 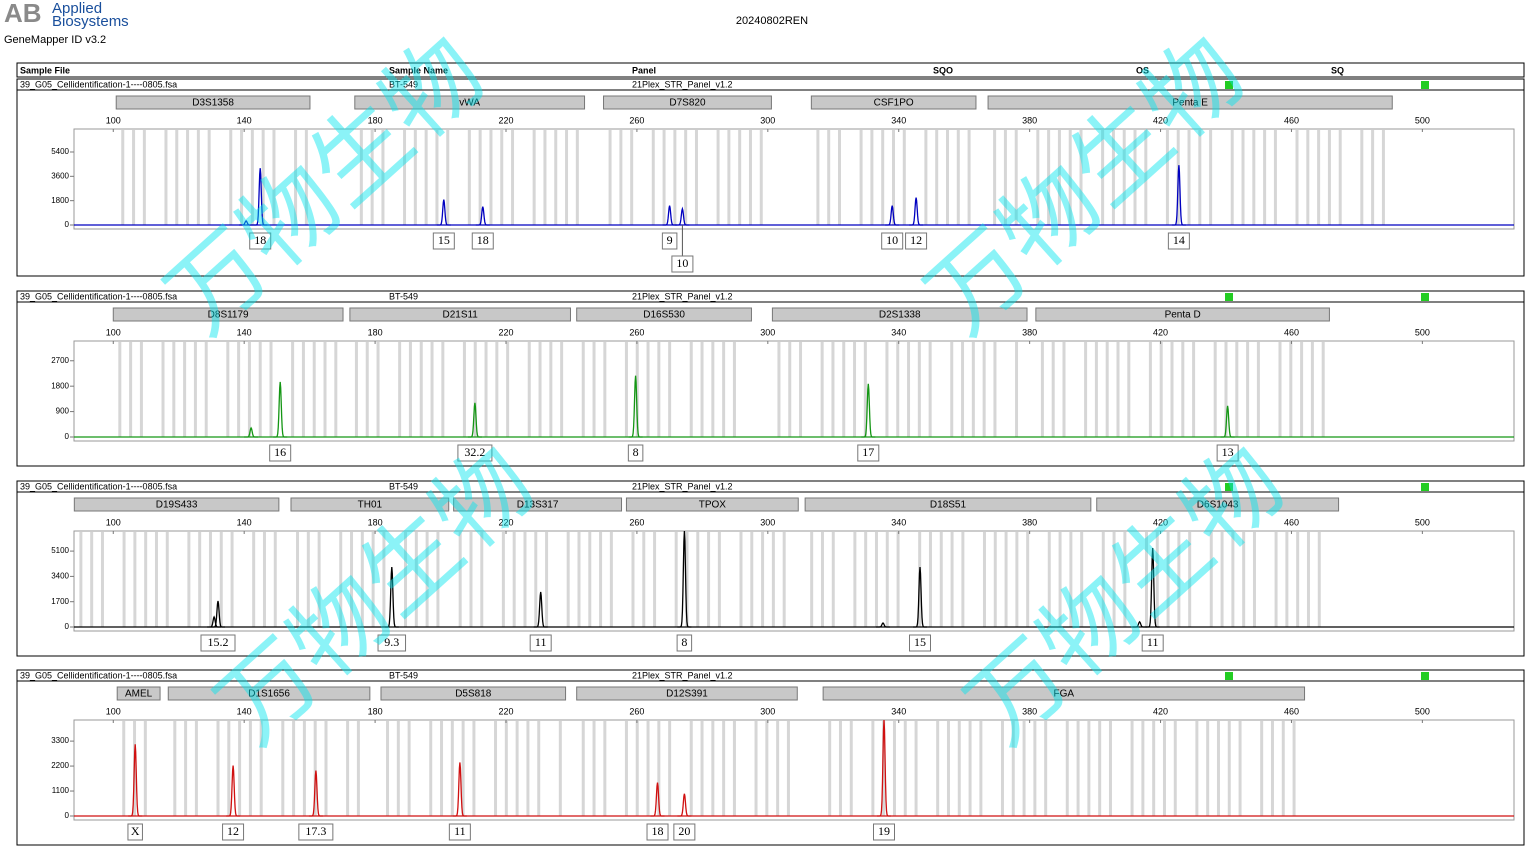 I want to click on allele-label: 12, so click(x=916, y=240).